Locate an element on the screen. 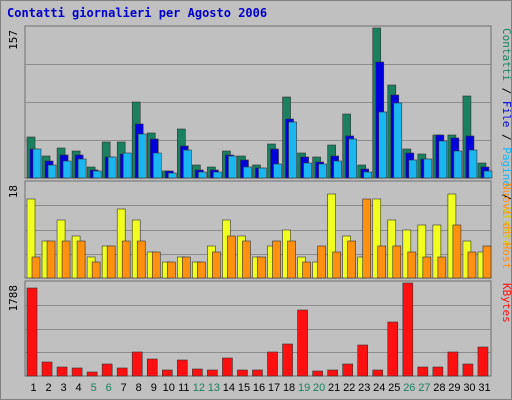 The width and height of the screenshot is (512, 400). day-label-21: 21 is located at coordinates (334, 388).